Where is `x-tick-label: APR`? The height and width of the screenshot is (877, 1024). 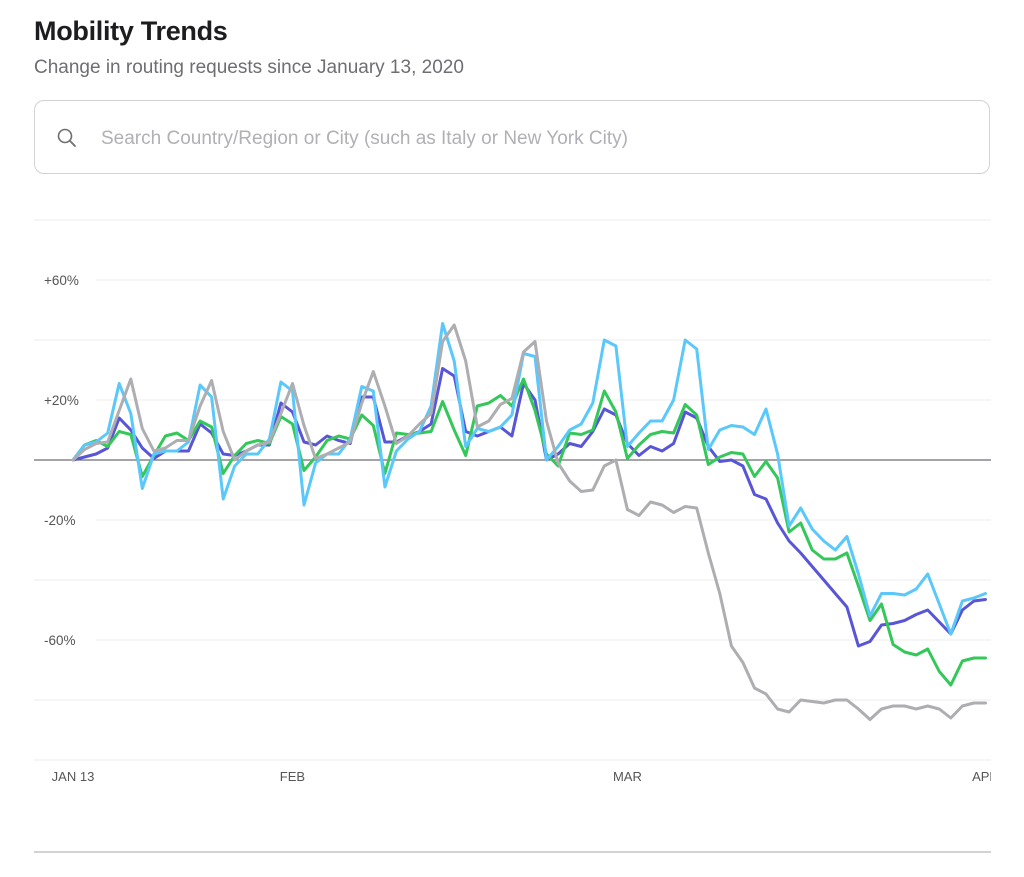
x-tick-label: APR is located at coordinates (985, 776).